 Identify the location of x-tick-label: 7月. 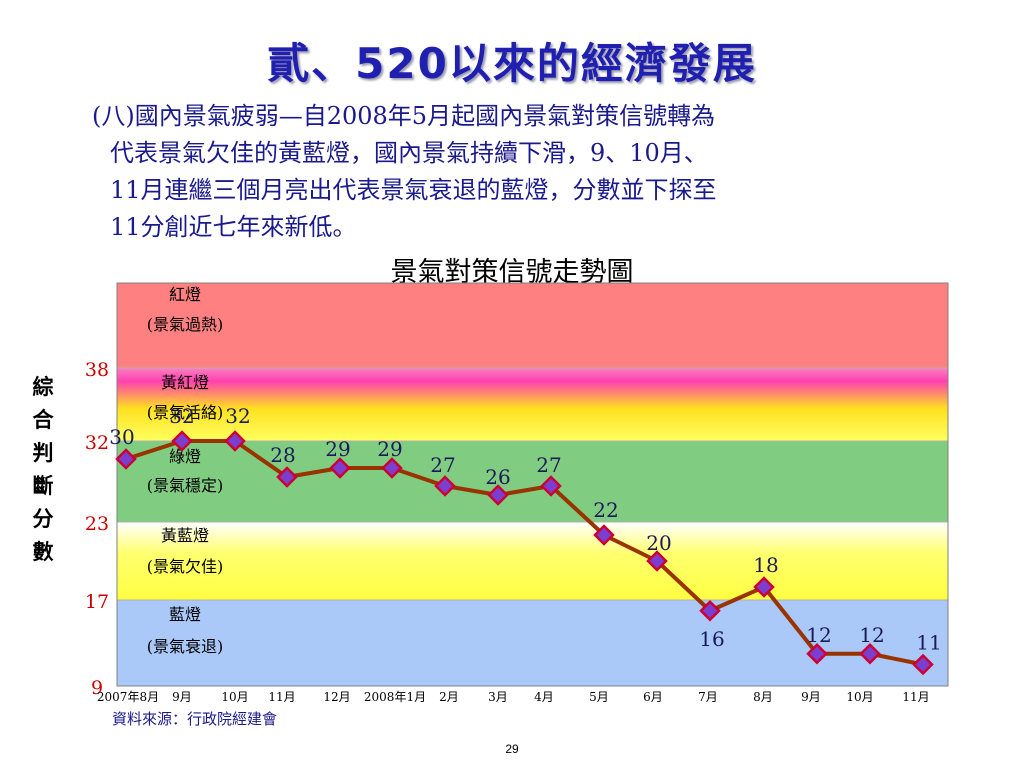
(708, 697).